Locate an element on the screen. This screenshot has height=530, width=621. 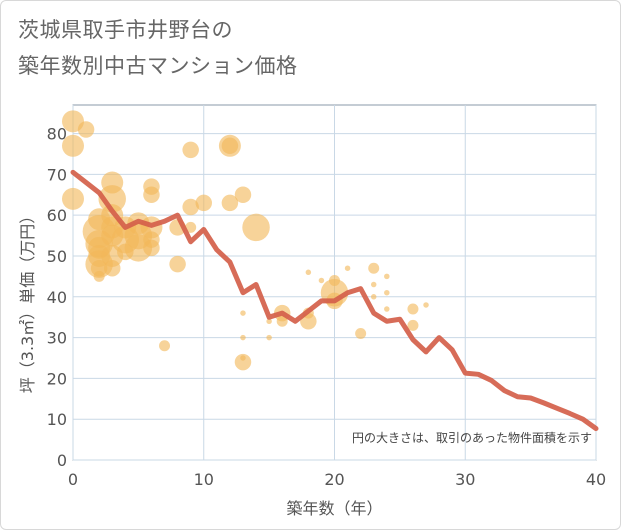
y-axis-label: 坪（3.3㎡）単価（万円） is located at coordinates (27, 300).